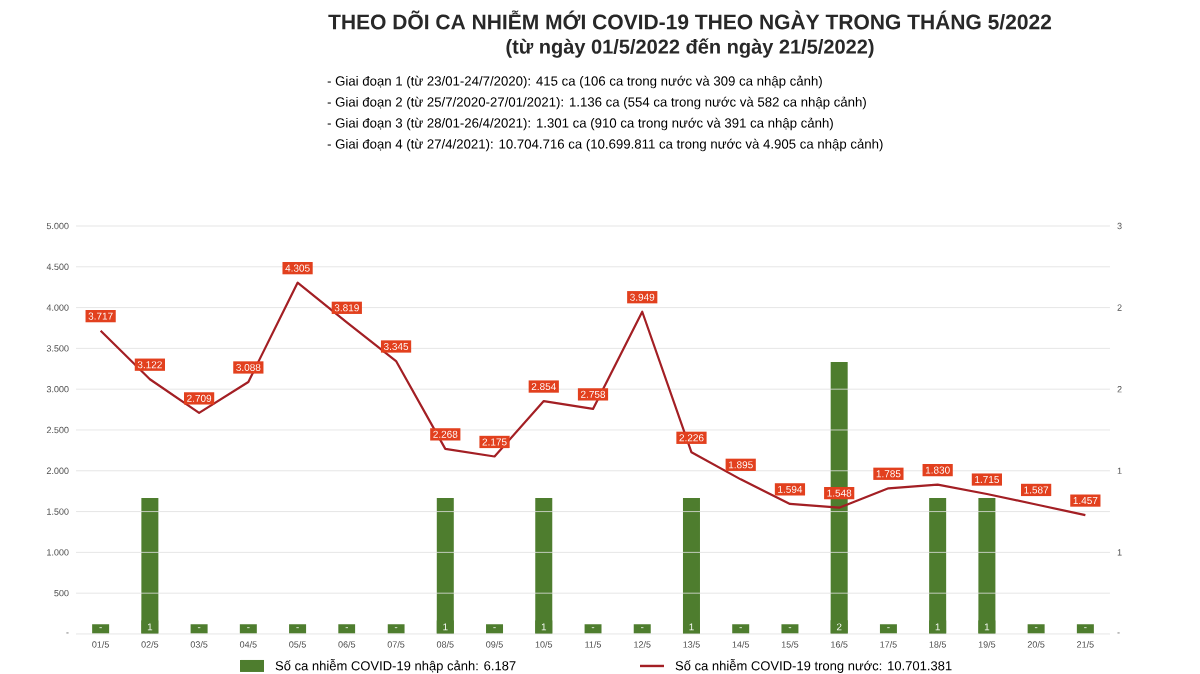  What do you see at coordinates (690, 20) in the screenshot?
I see `chart-title: THEO DÕI CA NHIỄM MỚI COVID-19 THEO NGÀY TRONG THÁNG 5/2022` at bounding box center [690, 20].